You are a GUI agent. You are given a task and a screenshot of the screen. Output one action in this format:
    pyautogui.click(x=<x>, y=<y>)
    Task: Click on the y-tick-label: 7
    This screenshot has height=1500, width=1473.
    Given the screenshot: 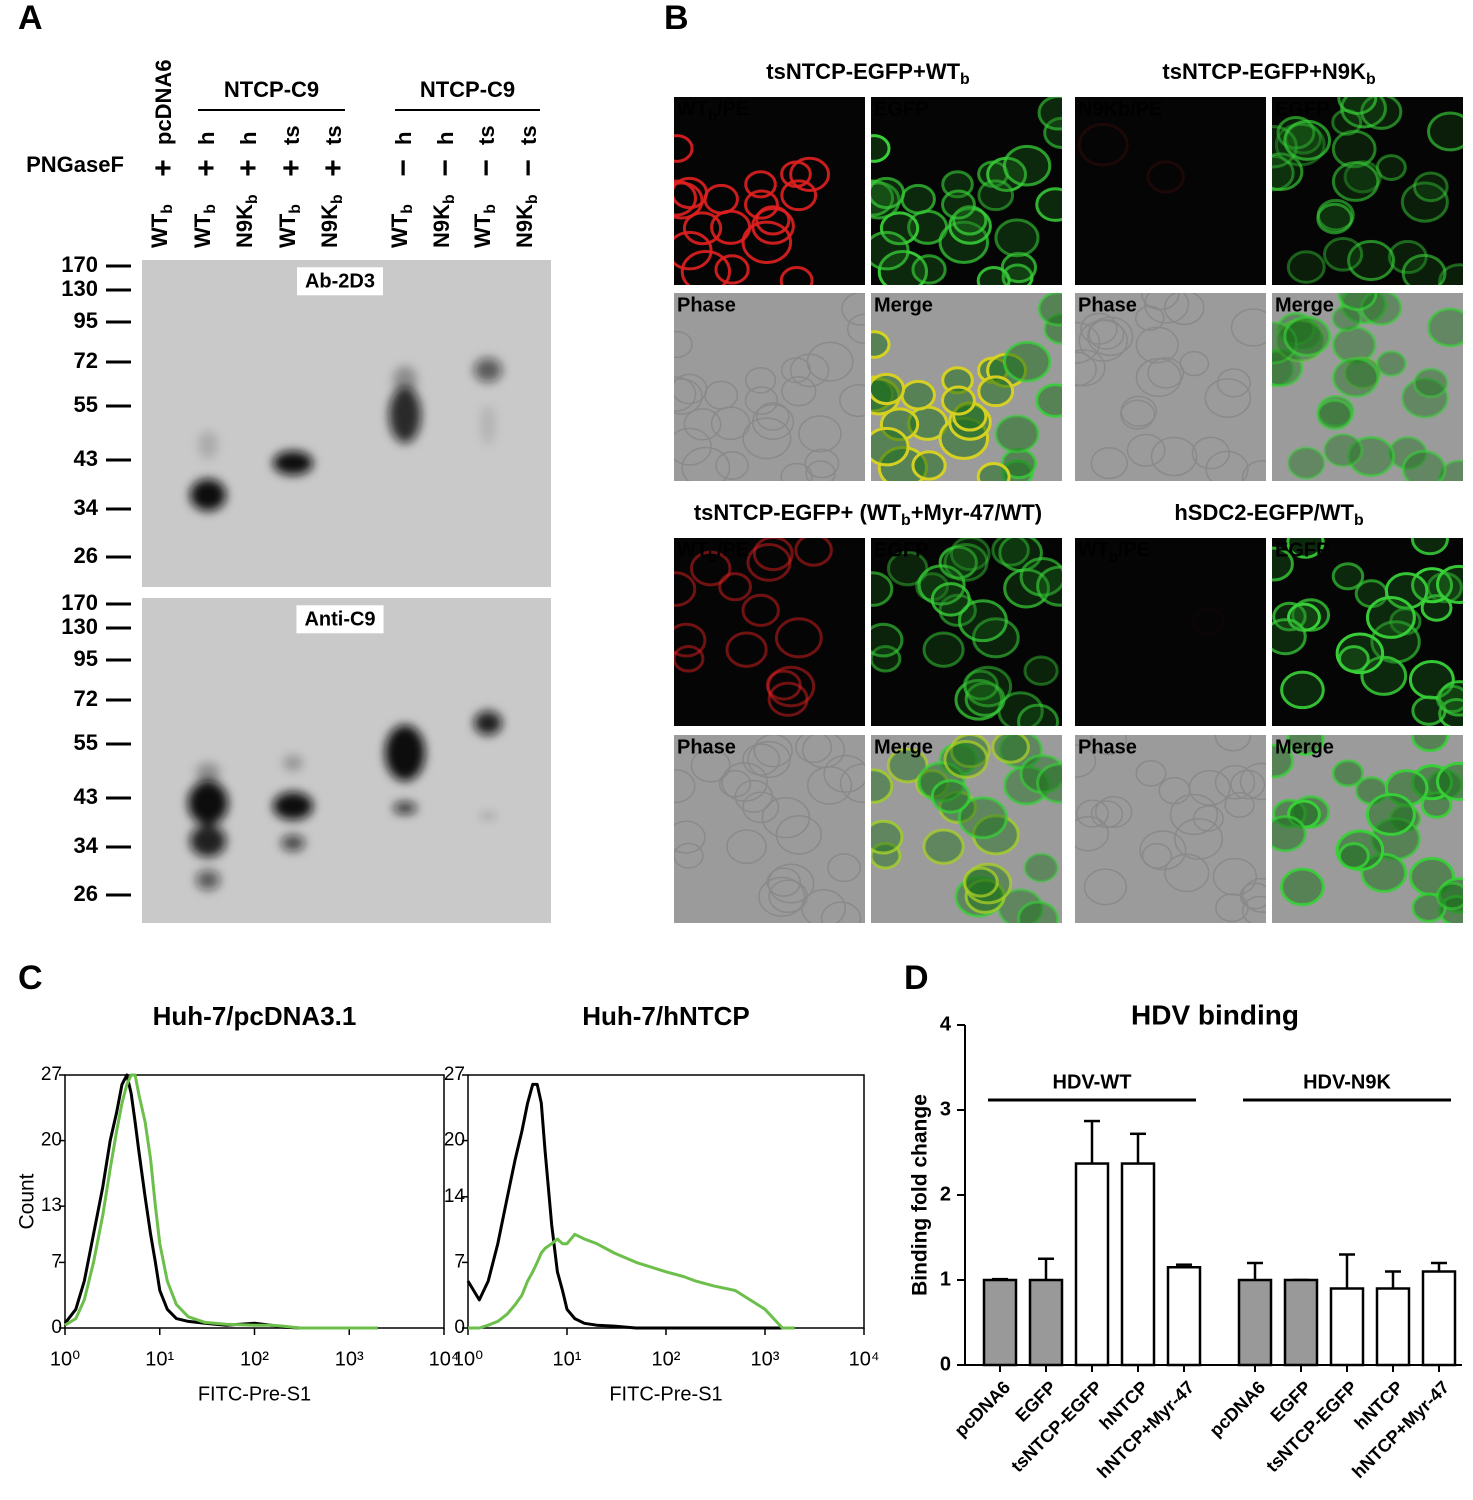 What is the action you would take?
    pyautogui.click(x=459, y=1261)
    